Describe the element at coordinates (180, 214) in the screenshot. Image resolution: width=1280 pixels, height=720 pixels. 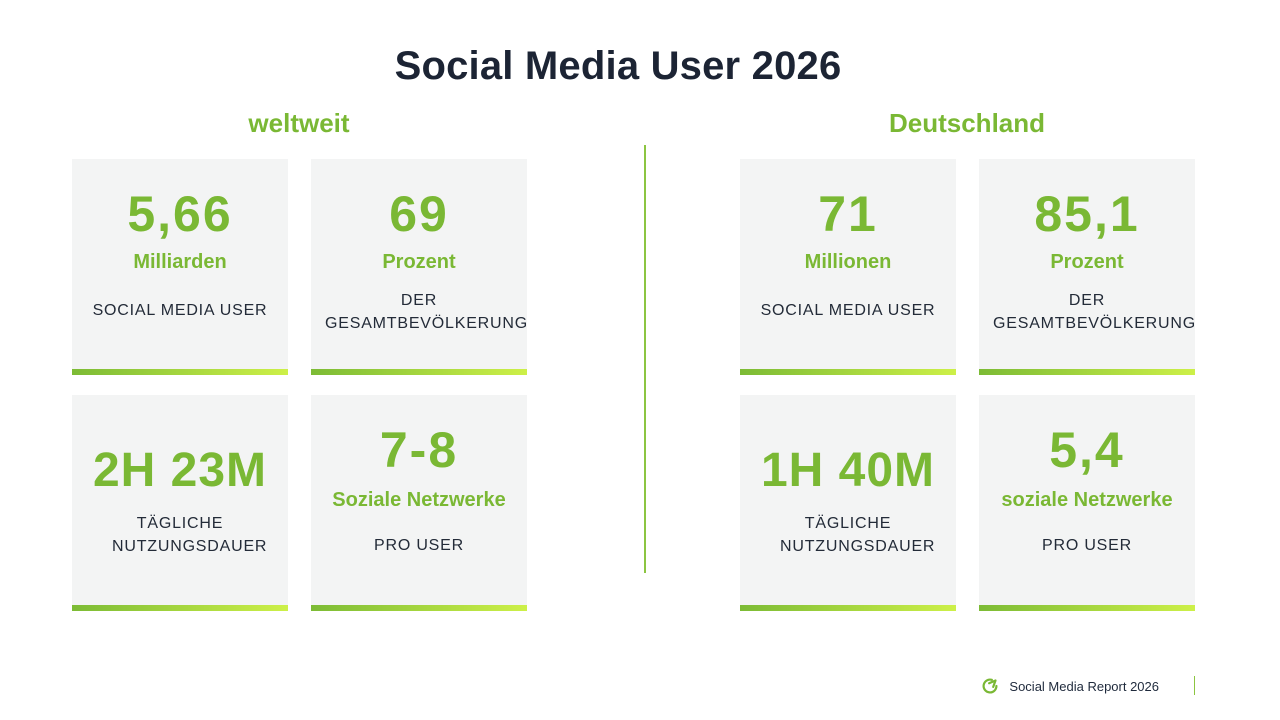
I see `stat-value: 5,66` at that location.